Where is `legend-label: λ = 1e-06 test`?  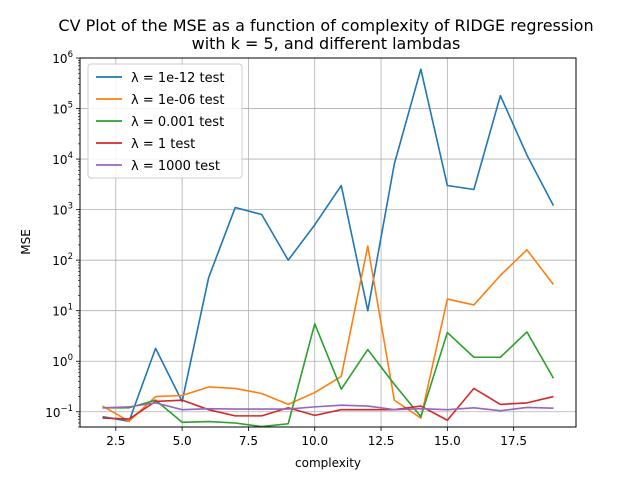
legend-label: λ = 1e-06 test is located at coordinates (177, 100).